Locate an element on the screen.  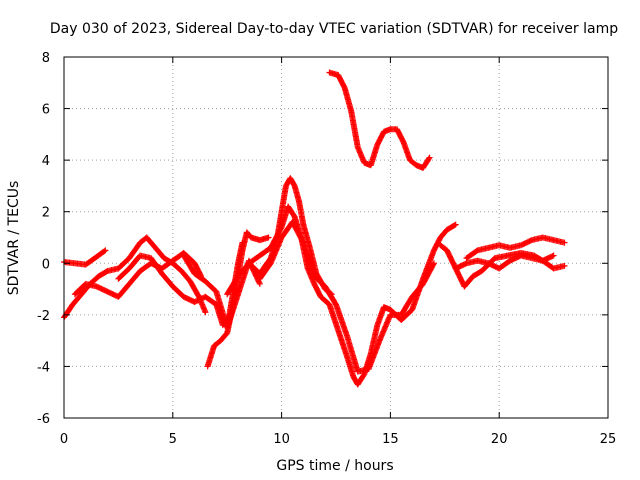
y-tick-label: 4 is located at coordinates (46, 161).